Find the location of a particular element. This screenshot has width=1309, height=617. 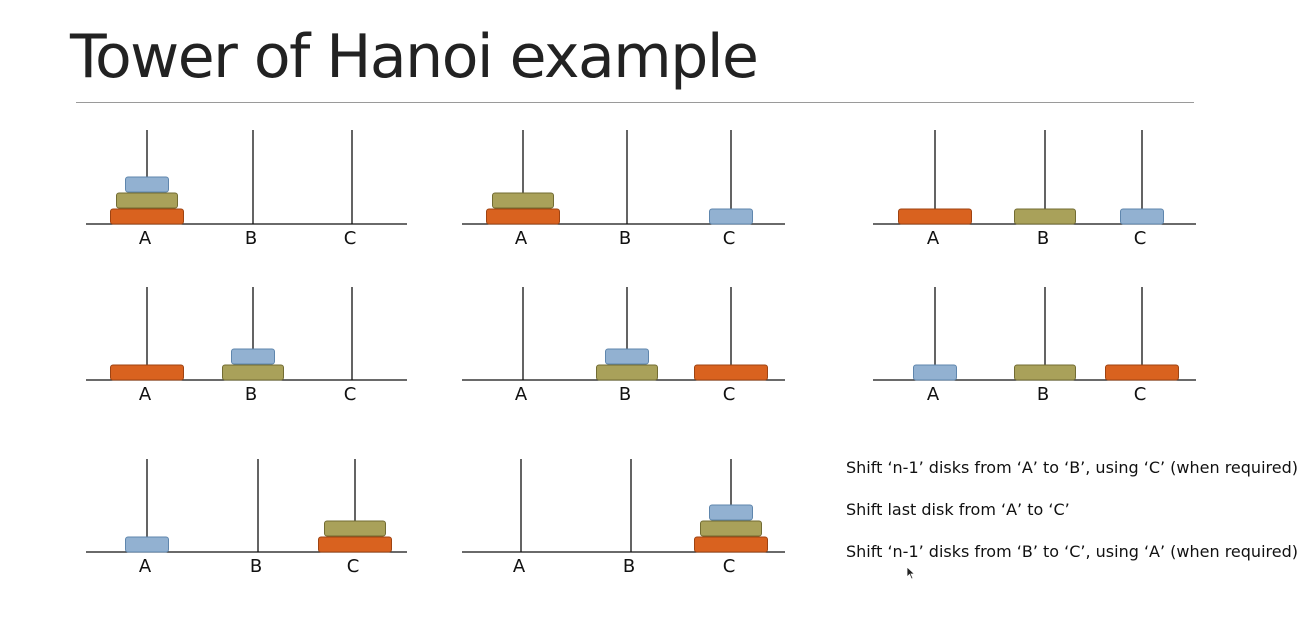

state-4-label-C: C is located at coordinates (350, 394).